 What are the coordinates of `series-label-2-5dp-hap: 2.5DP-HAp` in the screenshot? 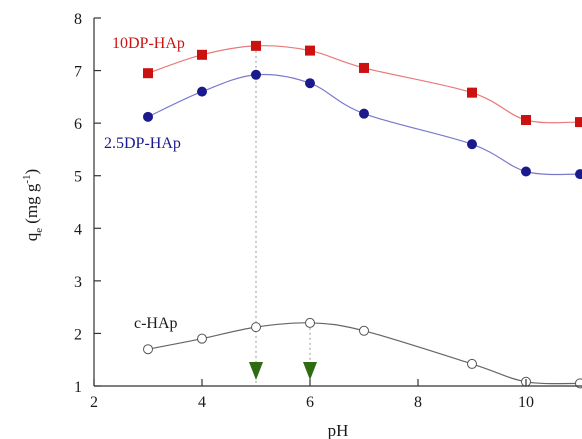 It's located at (142, 143).